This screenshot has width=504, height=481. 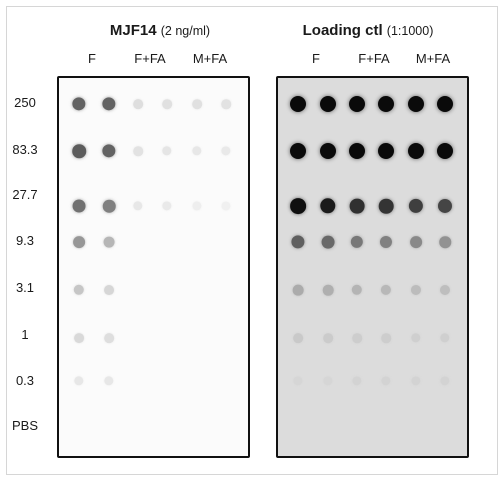 I want to click on right-title-main: Loading ctl, so click(x=342, y=30).